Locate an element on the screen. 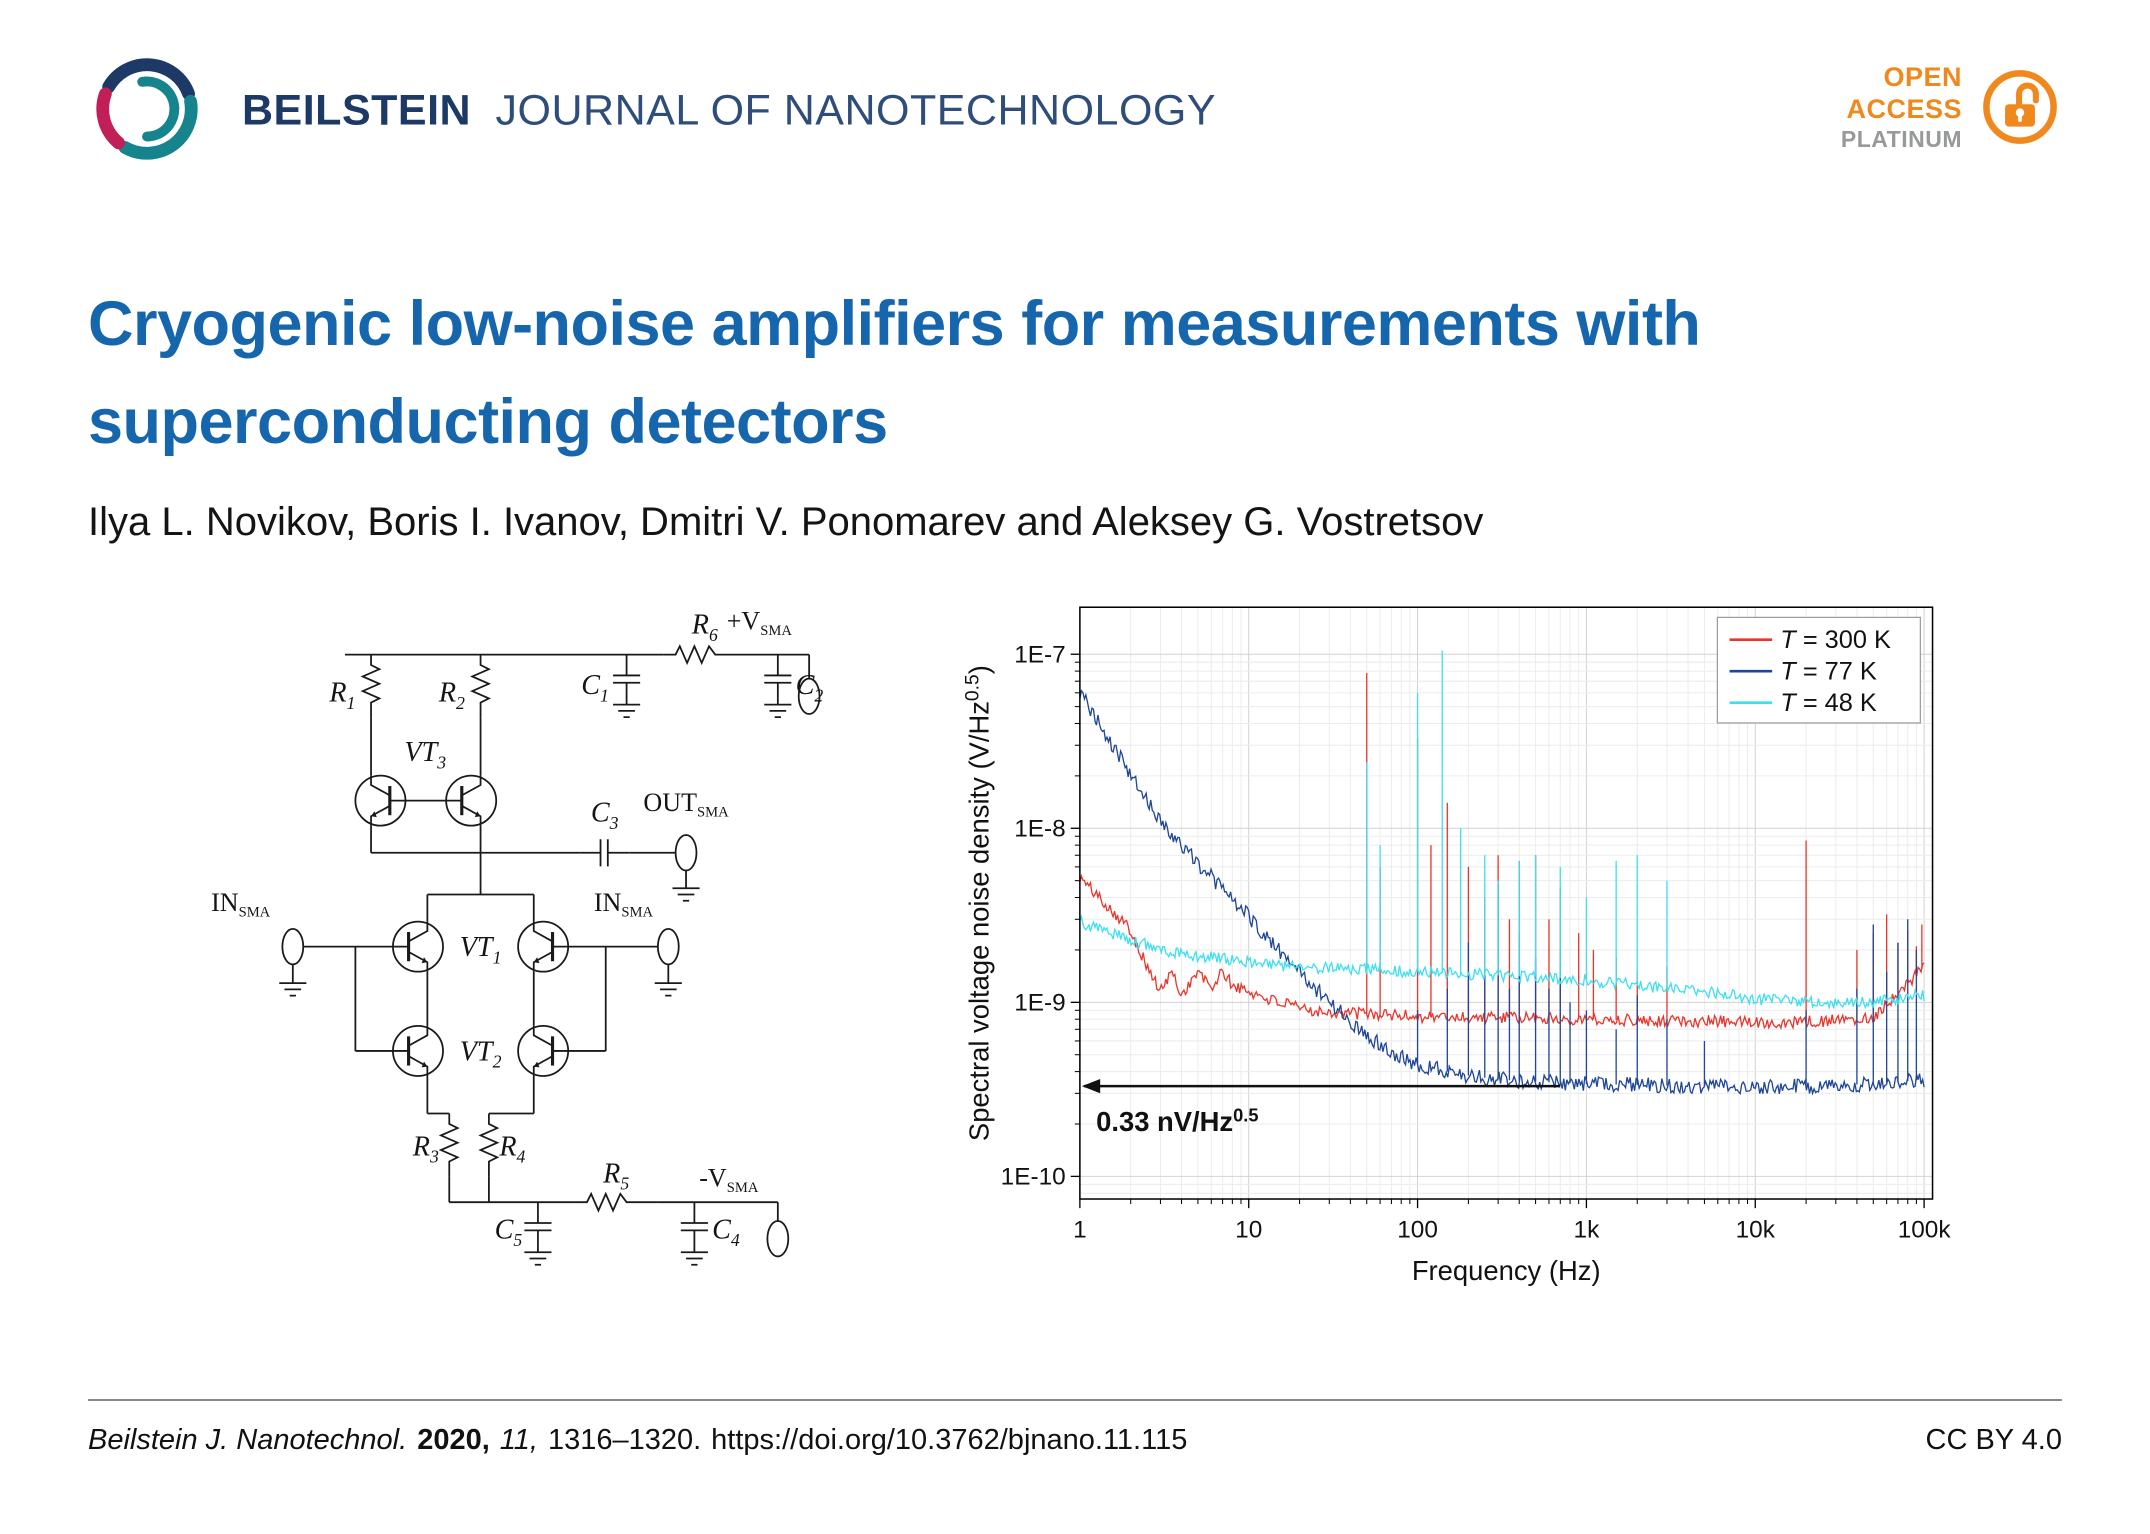 This screenshot has height=1534, width=2150. beilstein-logo-icon is located at coordinates (147, 109).